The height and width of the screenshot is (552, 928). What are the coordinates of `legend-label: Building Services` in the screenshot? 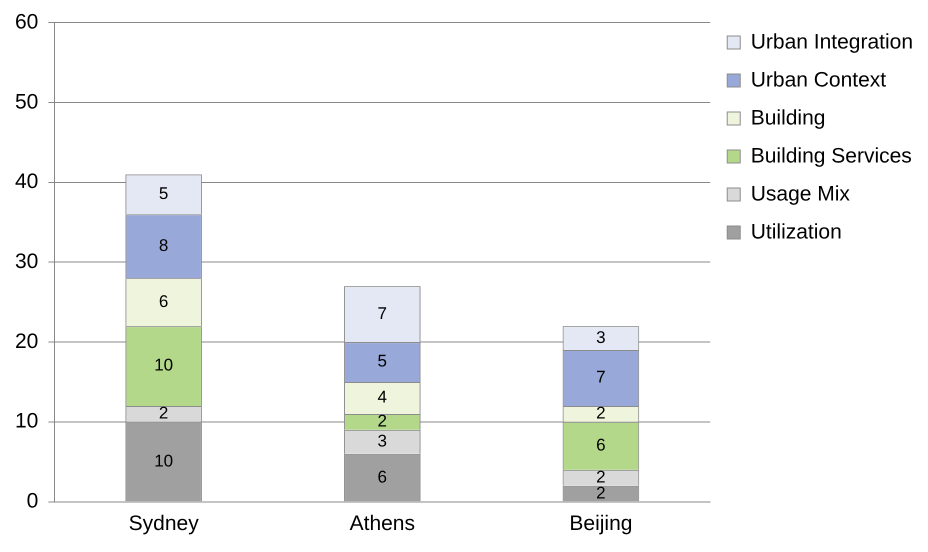 It's located at (831, 156).